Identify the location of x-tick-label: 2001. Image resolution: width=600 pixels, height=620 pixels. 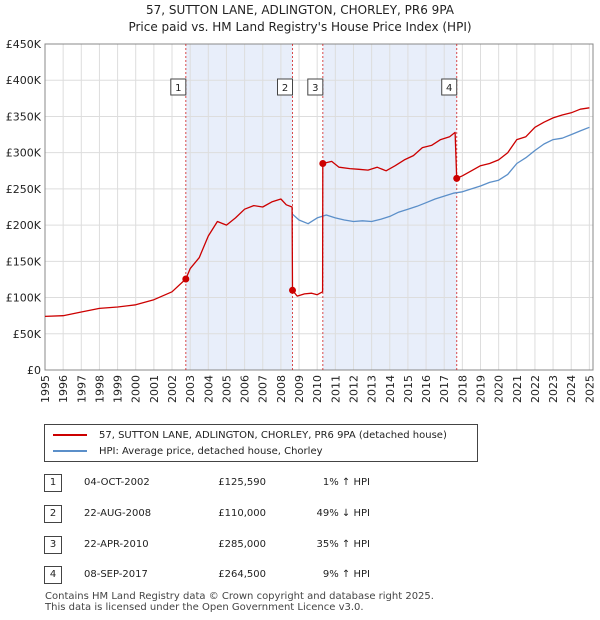
(154, 389).